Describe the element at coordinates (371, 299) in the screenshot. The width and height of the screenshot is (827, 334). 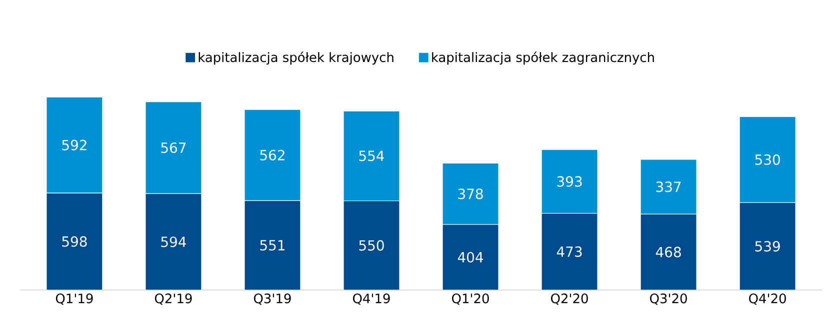
I see `x-tick-label: Q4'19` at that location.